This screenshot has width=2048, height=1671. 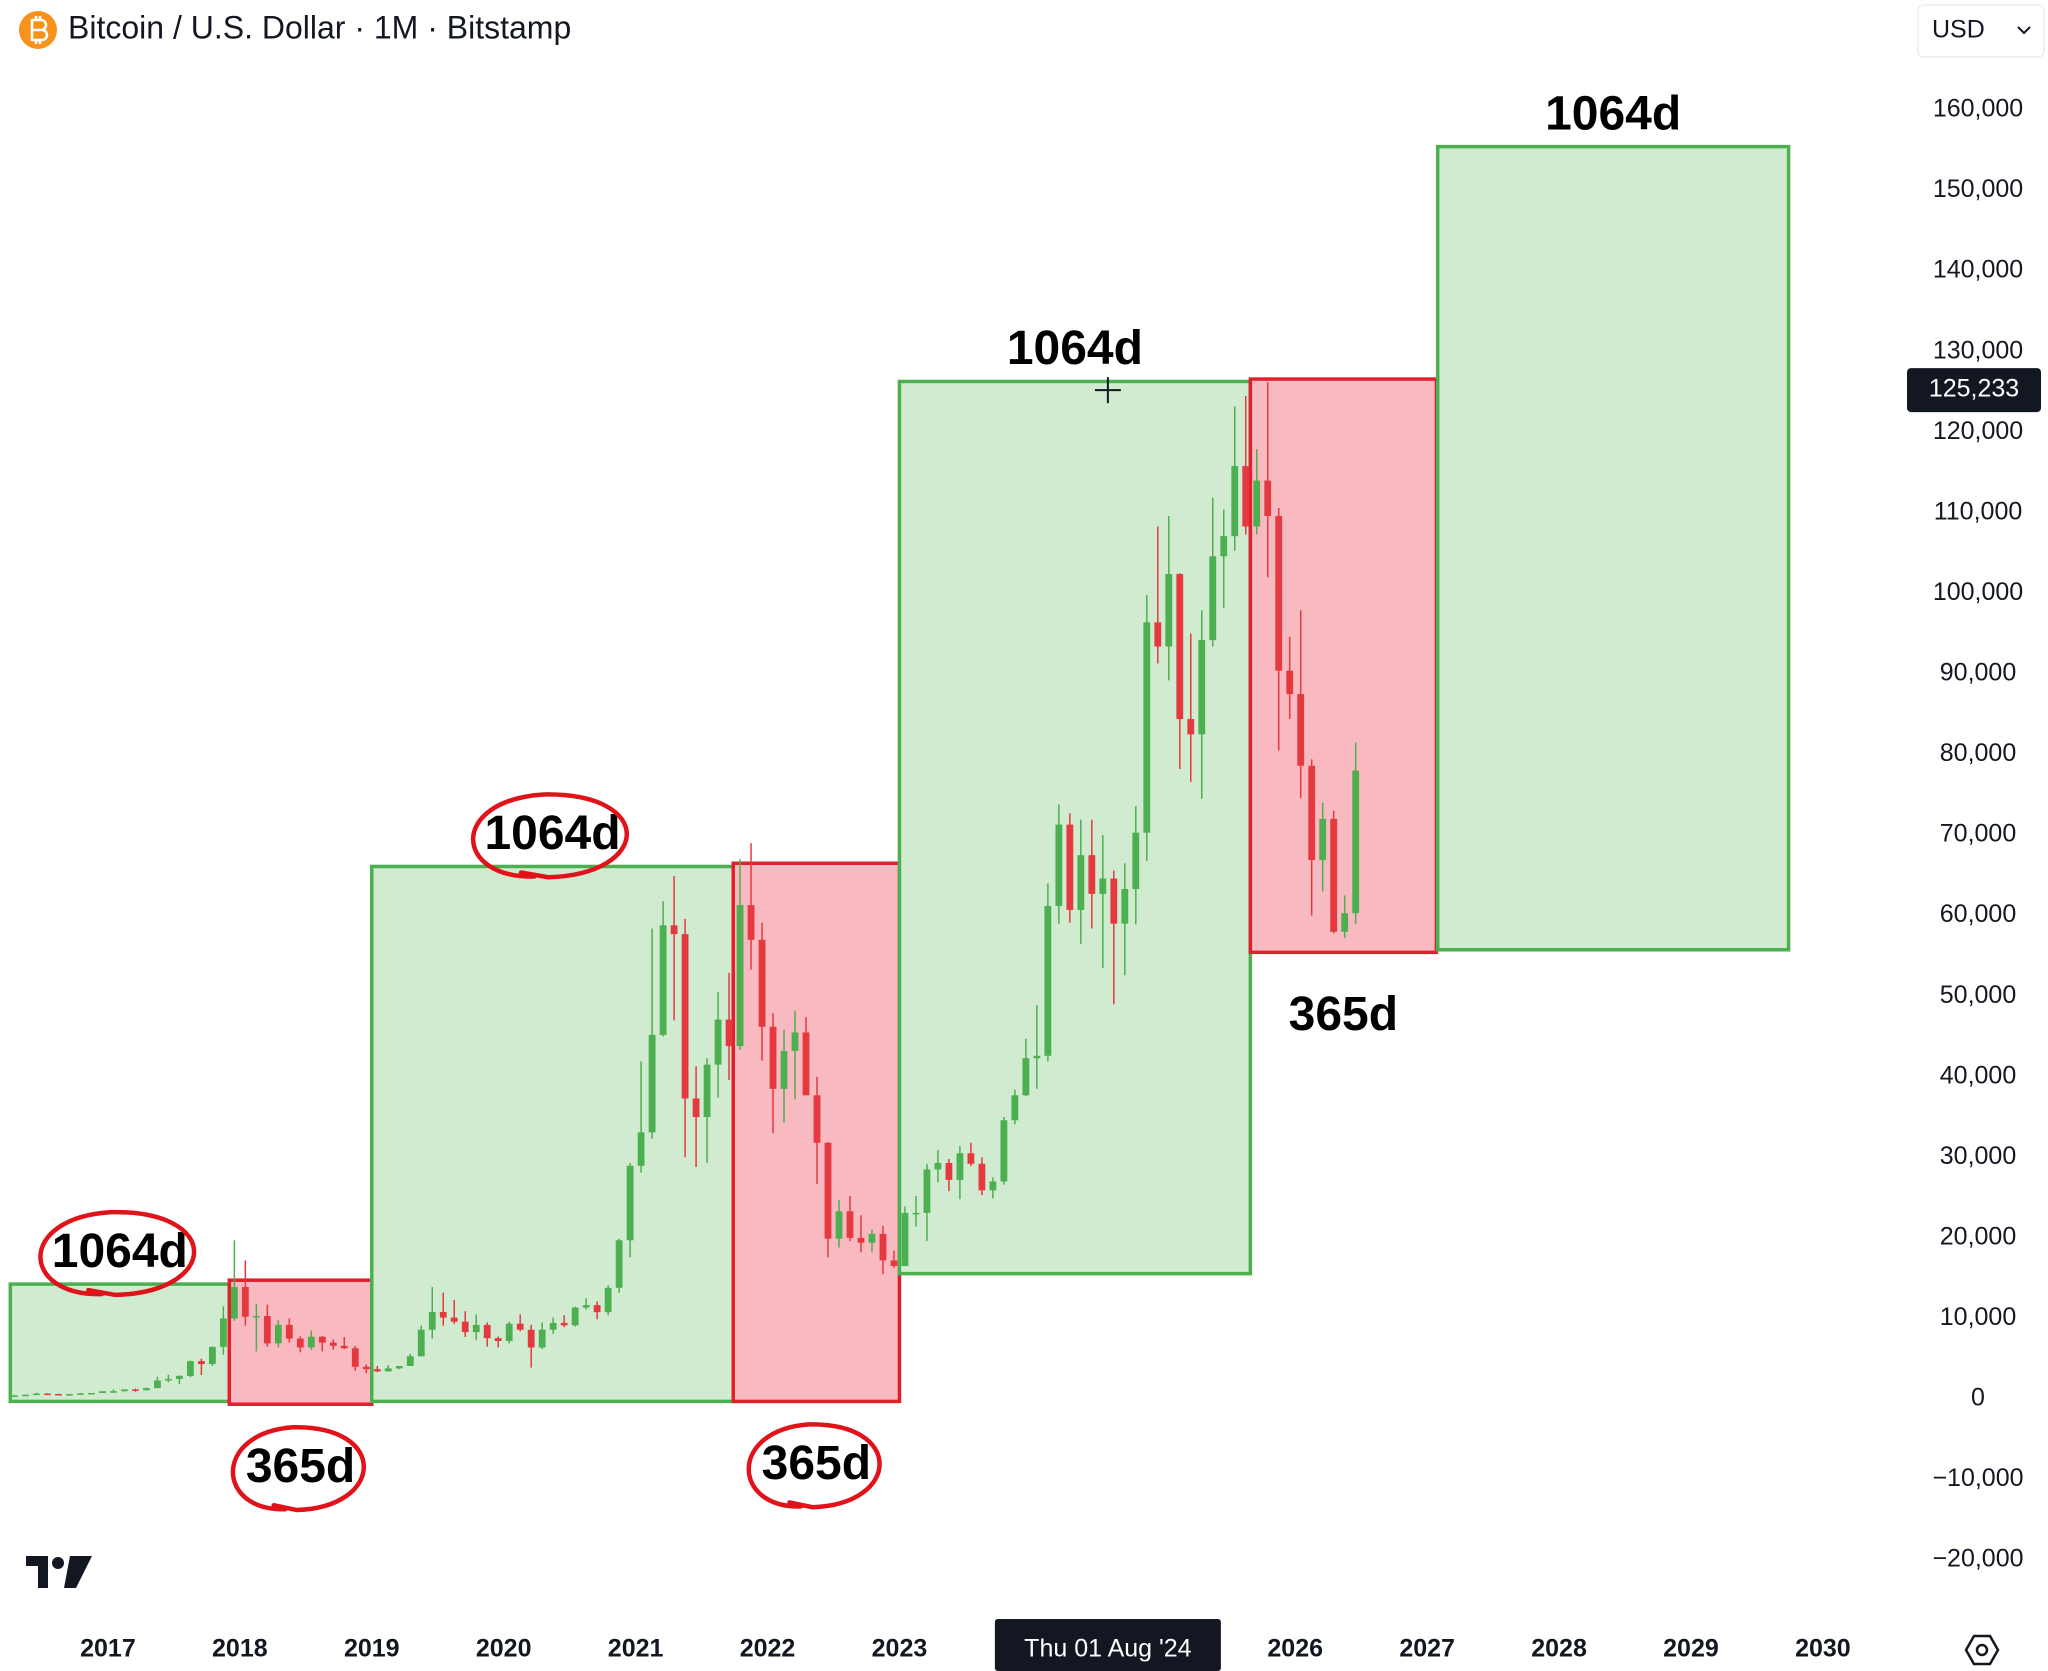 What do you see at coordinates (1978, 189) in the screenshot?
I see `y-tick-label: 150,000` at bounding box center [1978, 189].